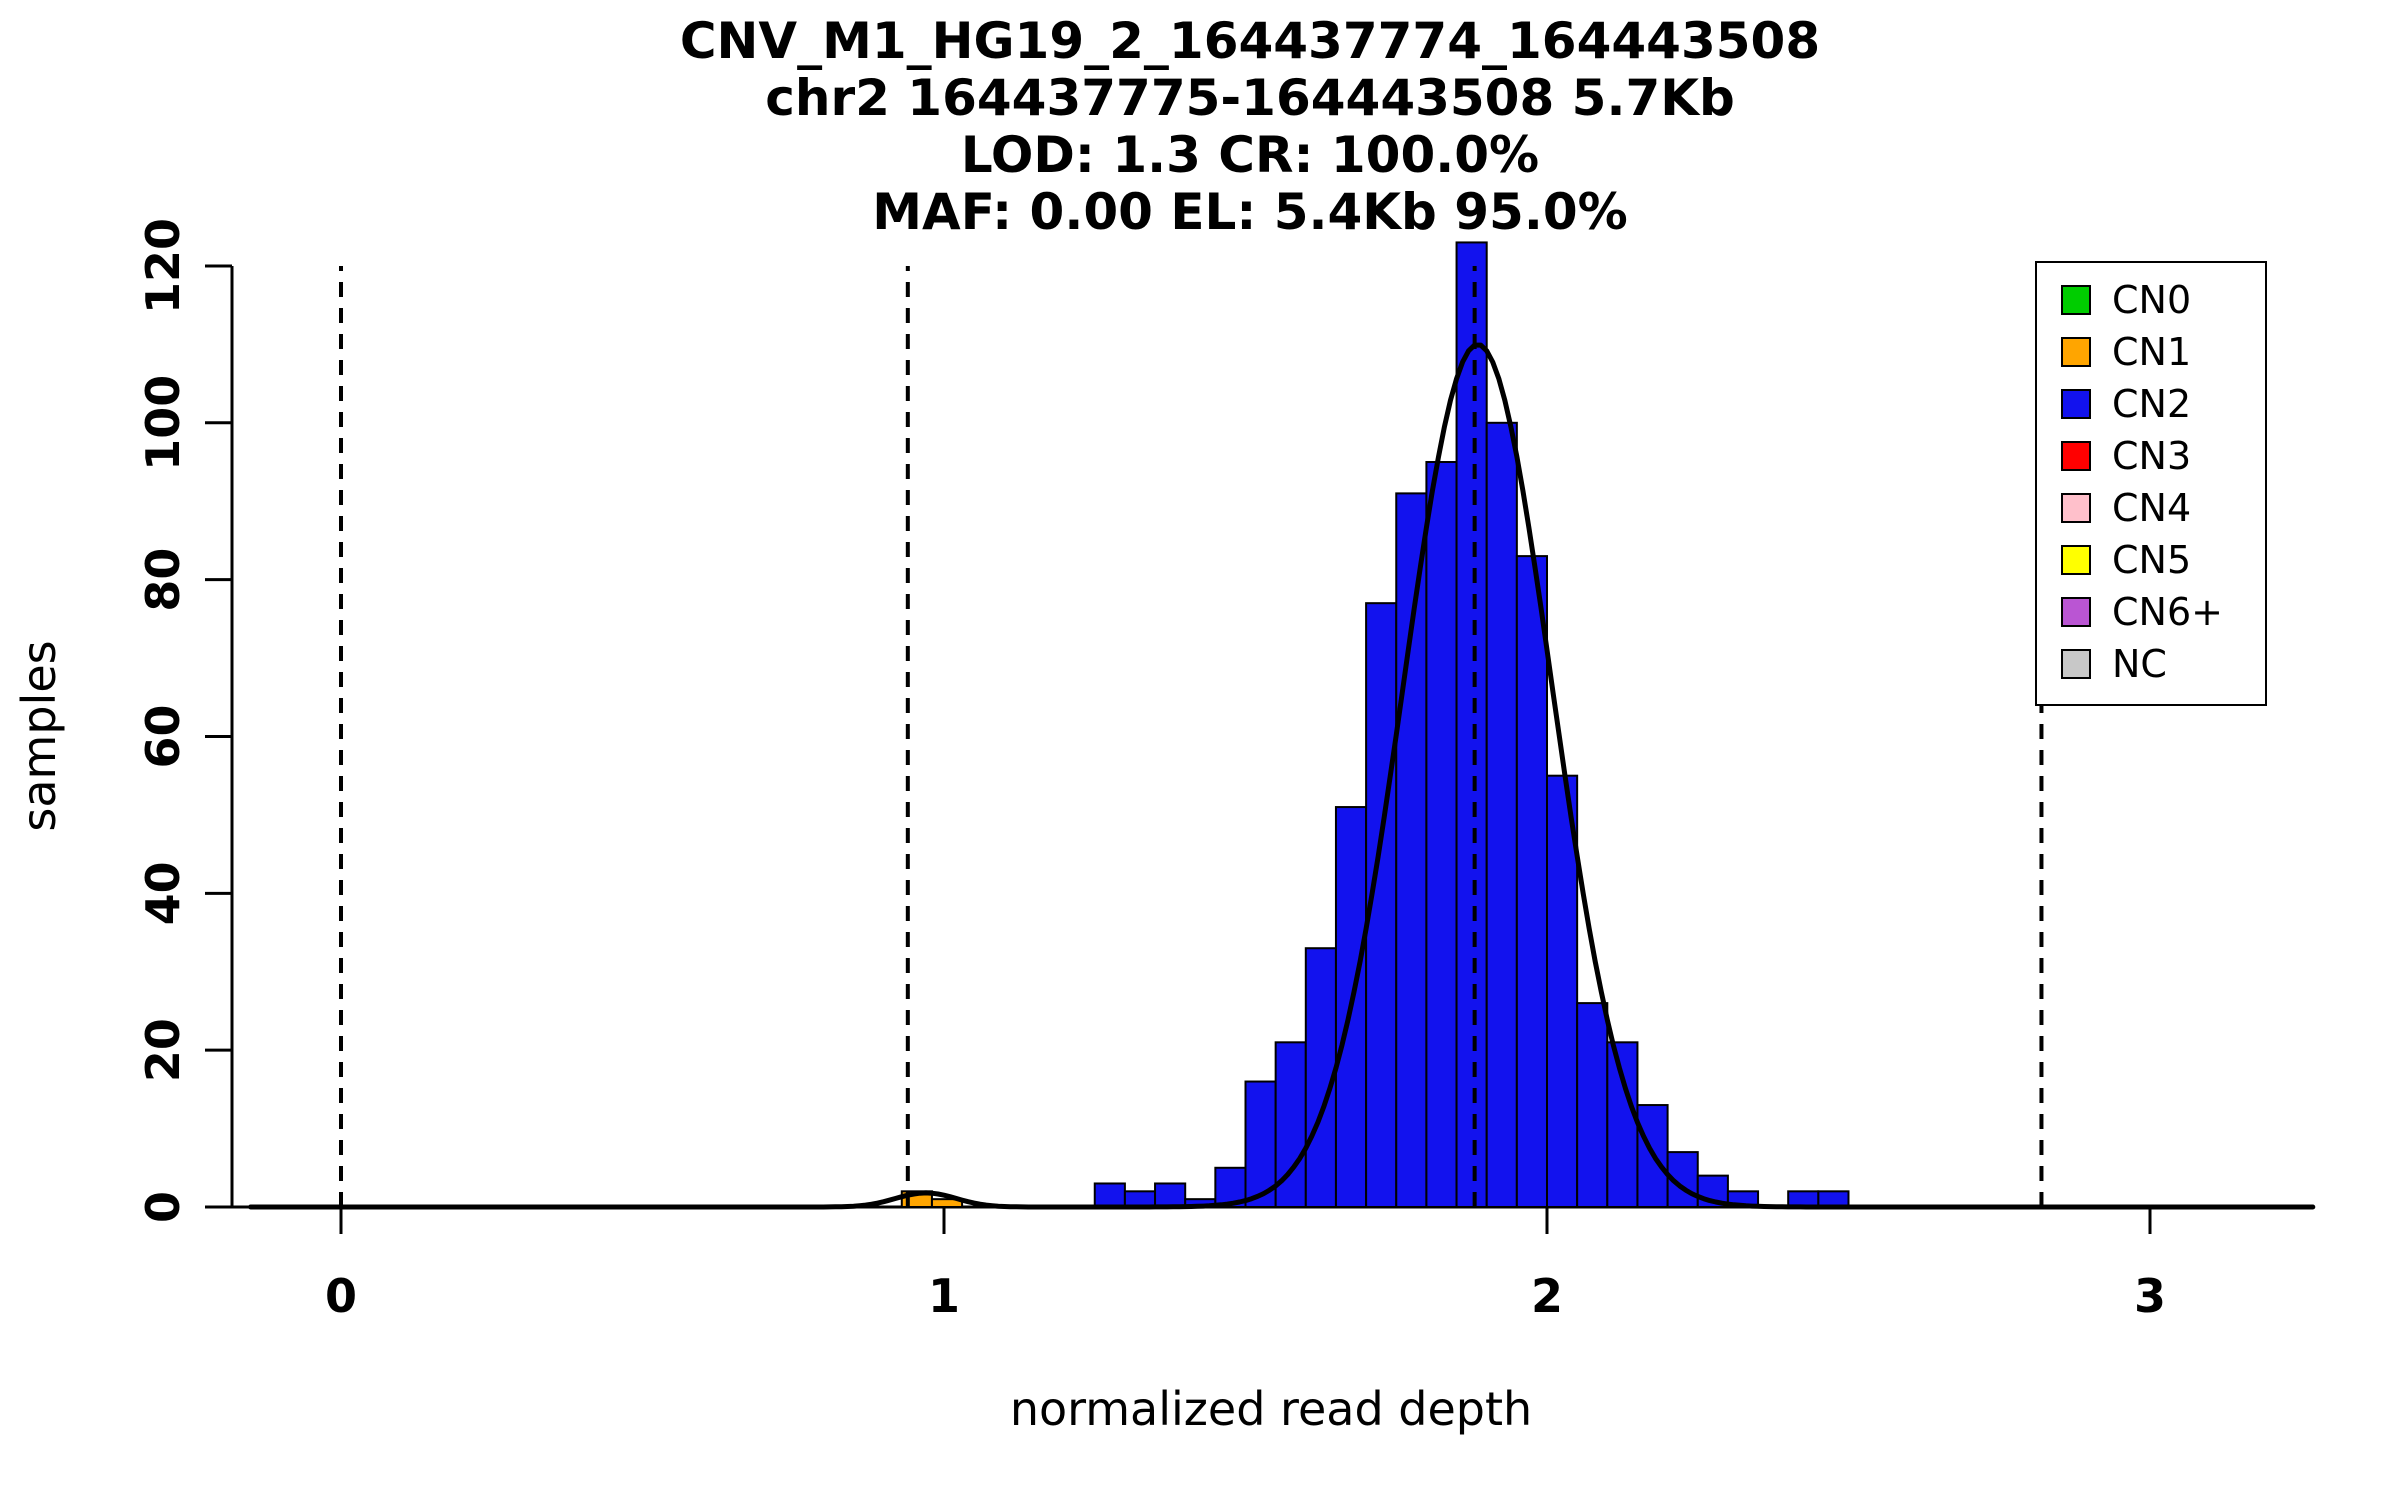  I want to click on chart-title-line: CNV_M1_HG19_2_164437774_164443508, so click(1250, 41).